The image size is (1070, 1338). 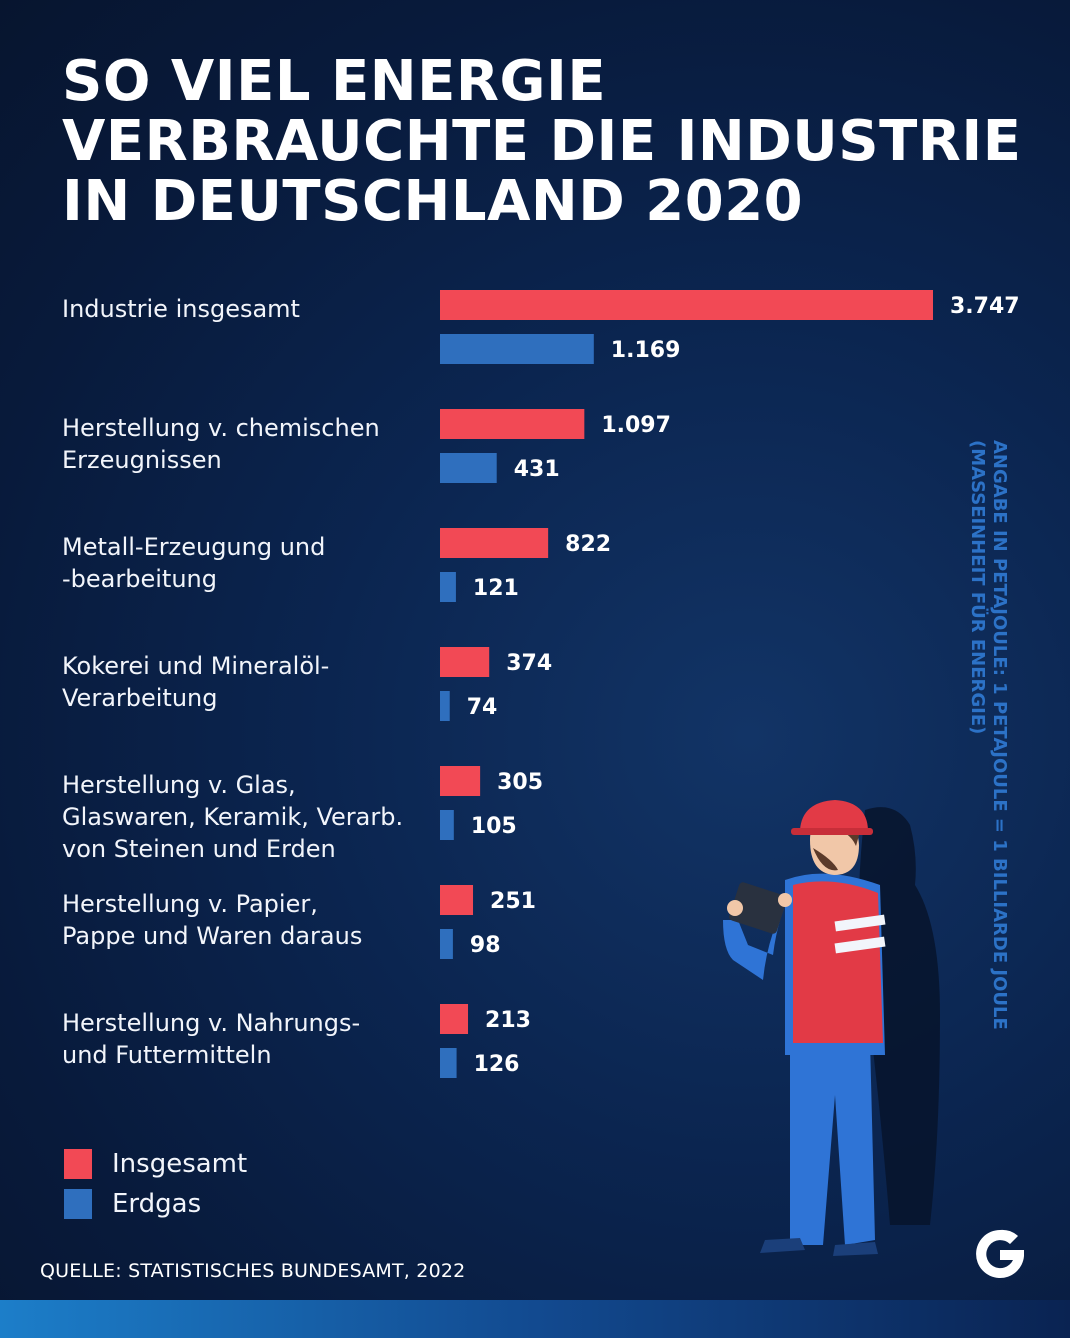 I want to click on title-line-3: IN DEUTSCHLAND 2020, so click(x=433, y=201).